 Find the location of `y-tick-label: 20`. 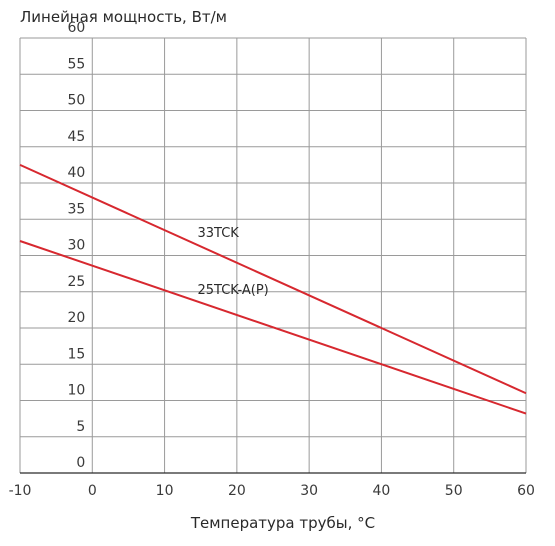

y-tick-label: 20 is located at coordinates (76, 318).